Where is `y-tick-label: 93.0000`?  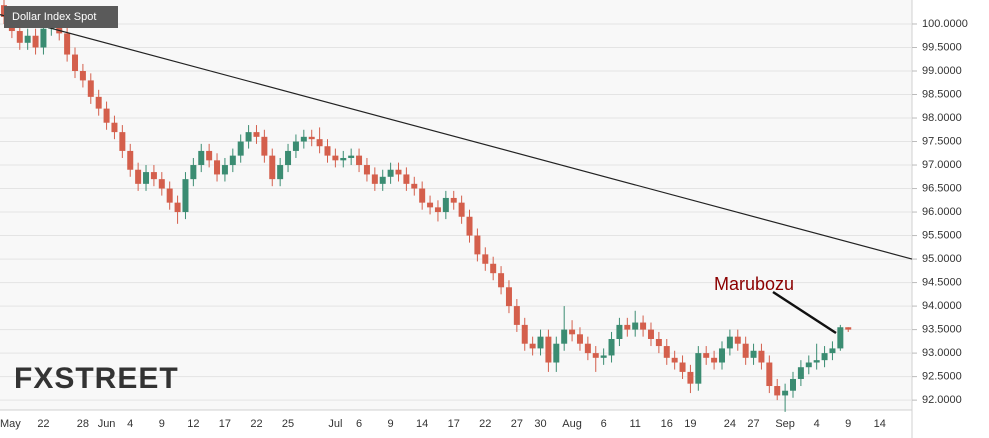 y-tick-label: 93.0000 is located at coordinates (942, 353).